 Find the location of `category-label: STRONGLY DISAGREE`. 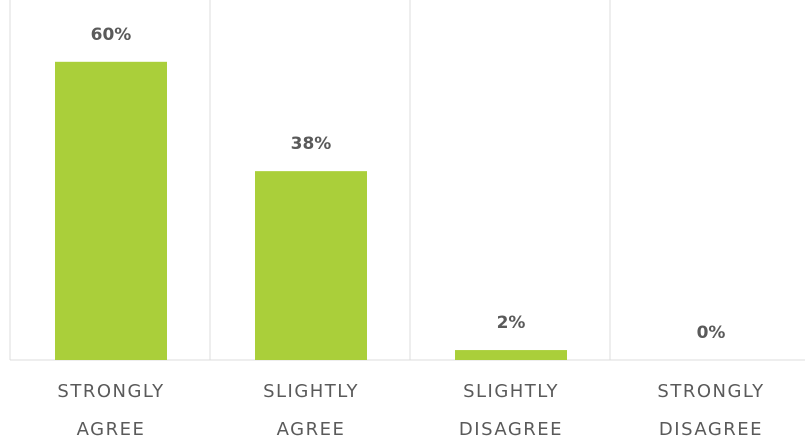

category-label: STRONGLY DISAGREE is located at coordinates (710, 409).